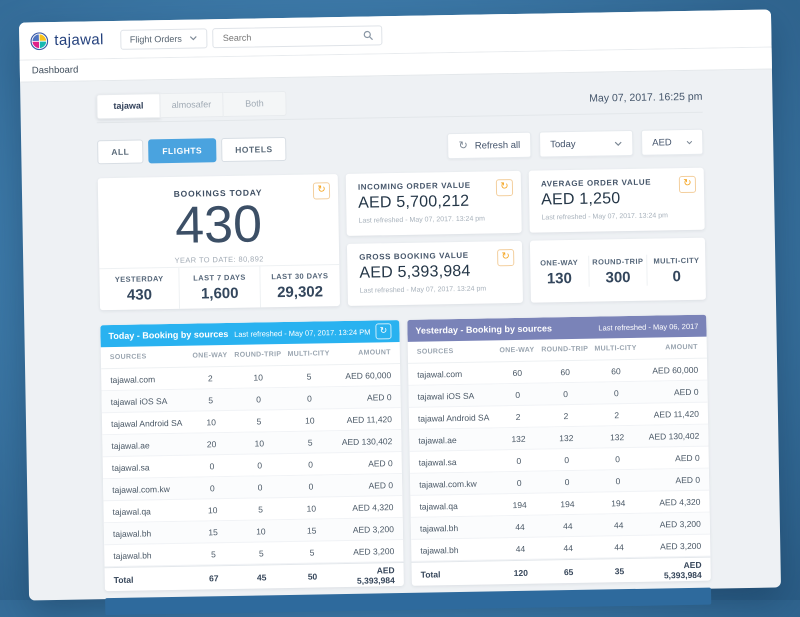 The height and width of the screenshot is (617, 800). What do you see at coordinates (155, 39) in the screenshot?
I see `module-select-label: Flight Orders` at bounding box center [155, 39].